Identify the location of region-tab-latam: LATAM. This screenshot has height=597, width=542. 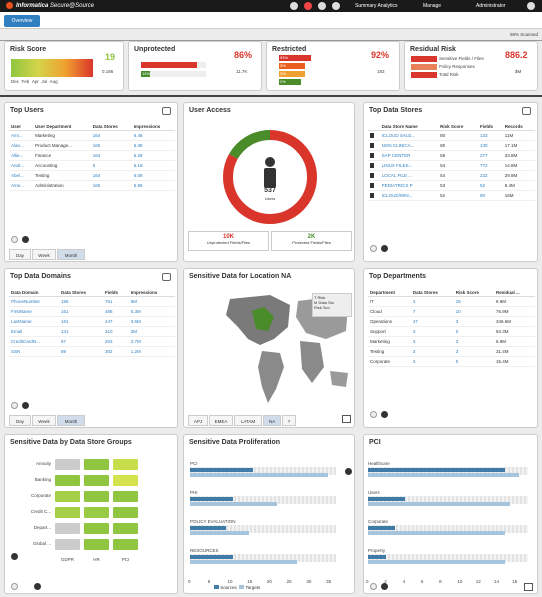
(248, 420).